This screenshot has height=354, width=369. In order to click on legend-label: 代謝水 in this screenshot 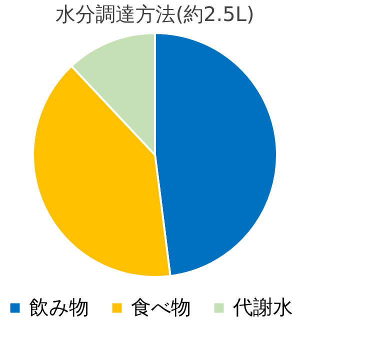, I will do `click(262, 307)`.